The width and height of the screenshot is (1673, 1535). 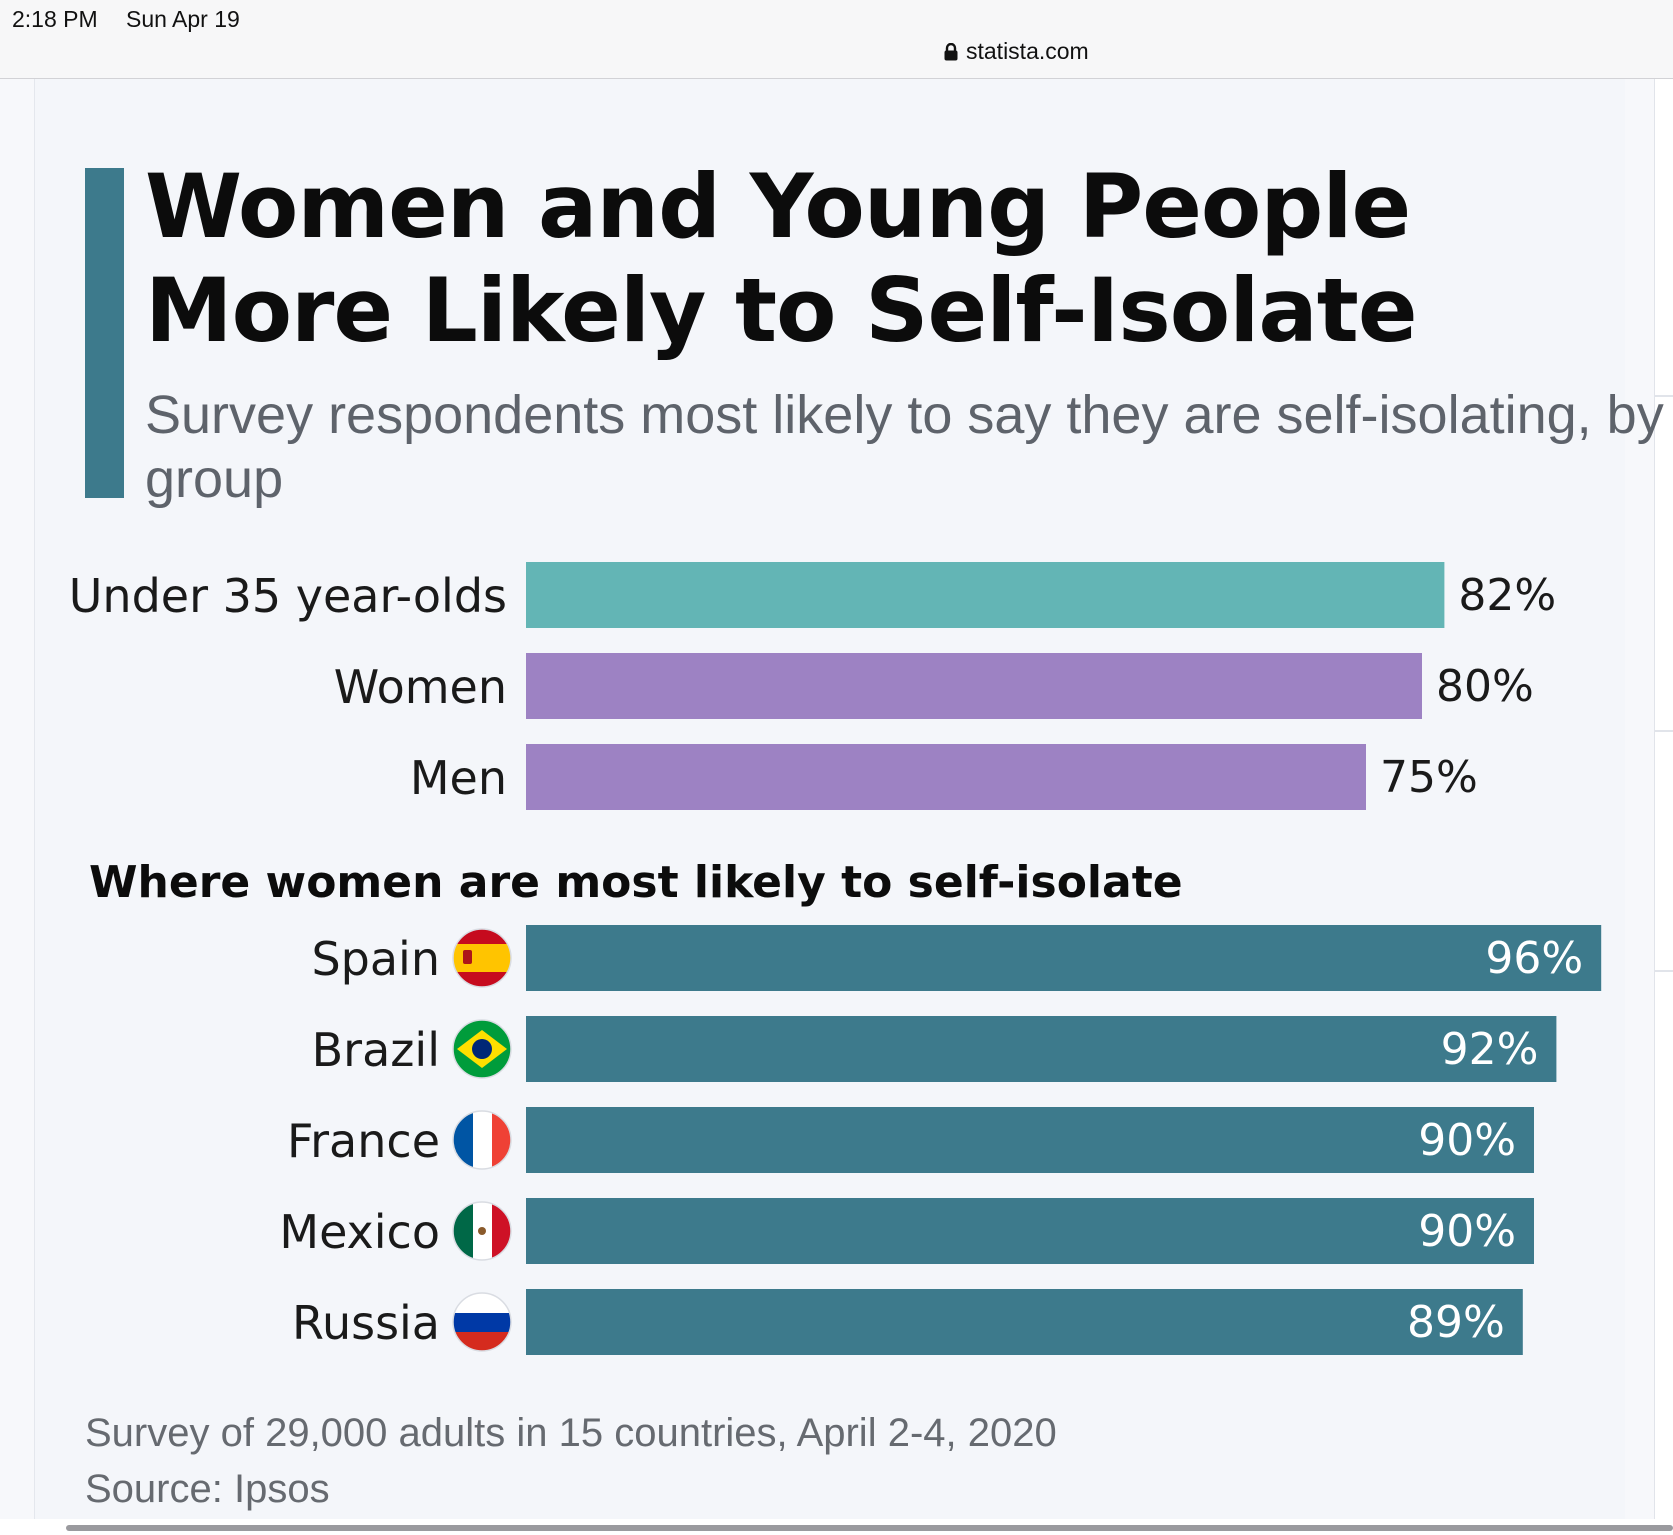 What do you see at coordinates (1507, 595) in the screenshot?
I see `value-label: 82%` at bounding box center [1507, 595].